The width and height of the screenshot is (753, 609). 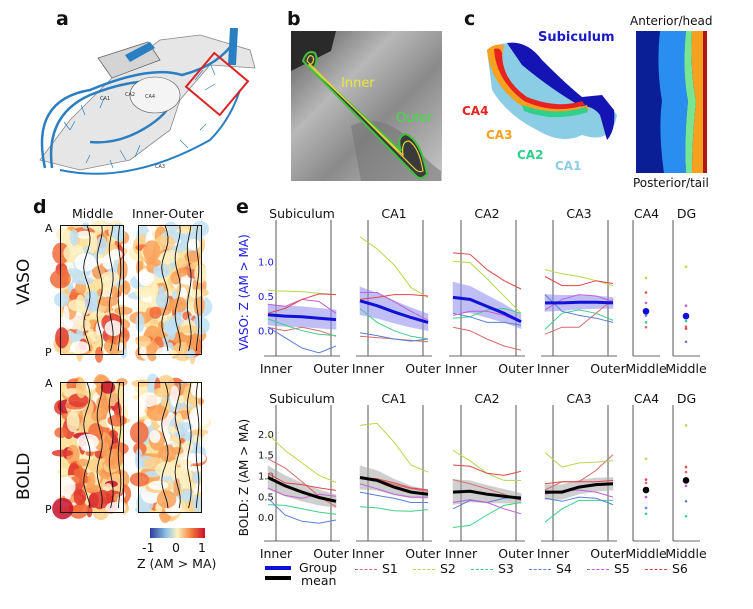 I want to click on vaso-axis-p: P, so click(x=48, y=352).